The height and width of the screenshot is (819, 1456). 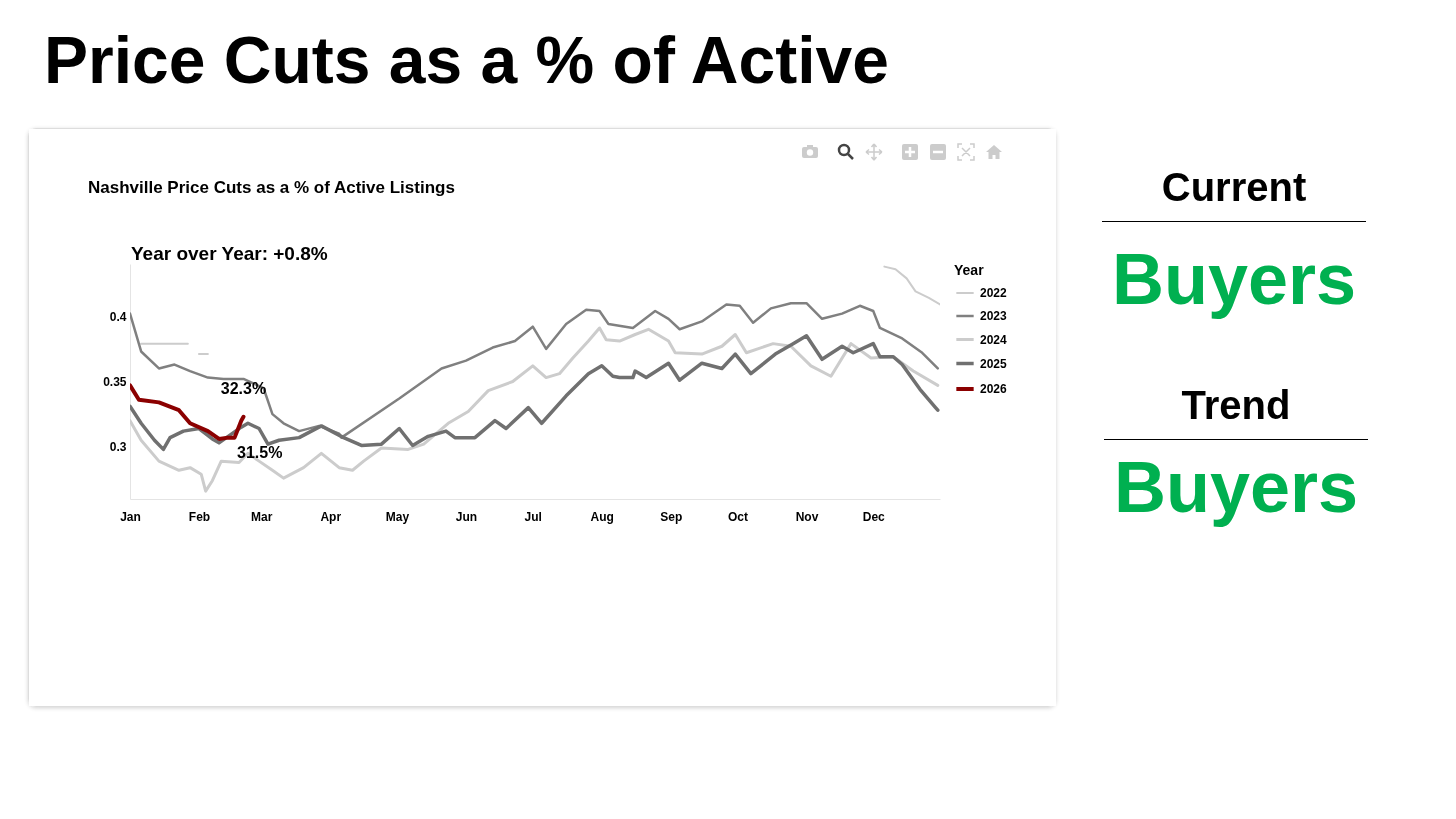 I want to click on x-tick-label: Jul, so click(x=533, y=516).